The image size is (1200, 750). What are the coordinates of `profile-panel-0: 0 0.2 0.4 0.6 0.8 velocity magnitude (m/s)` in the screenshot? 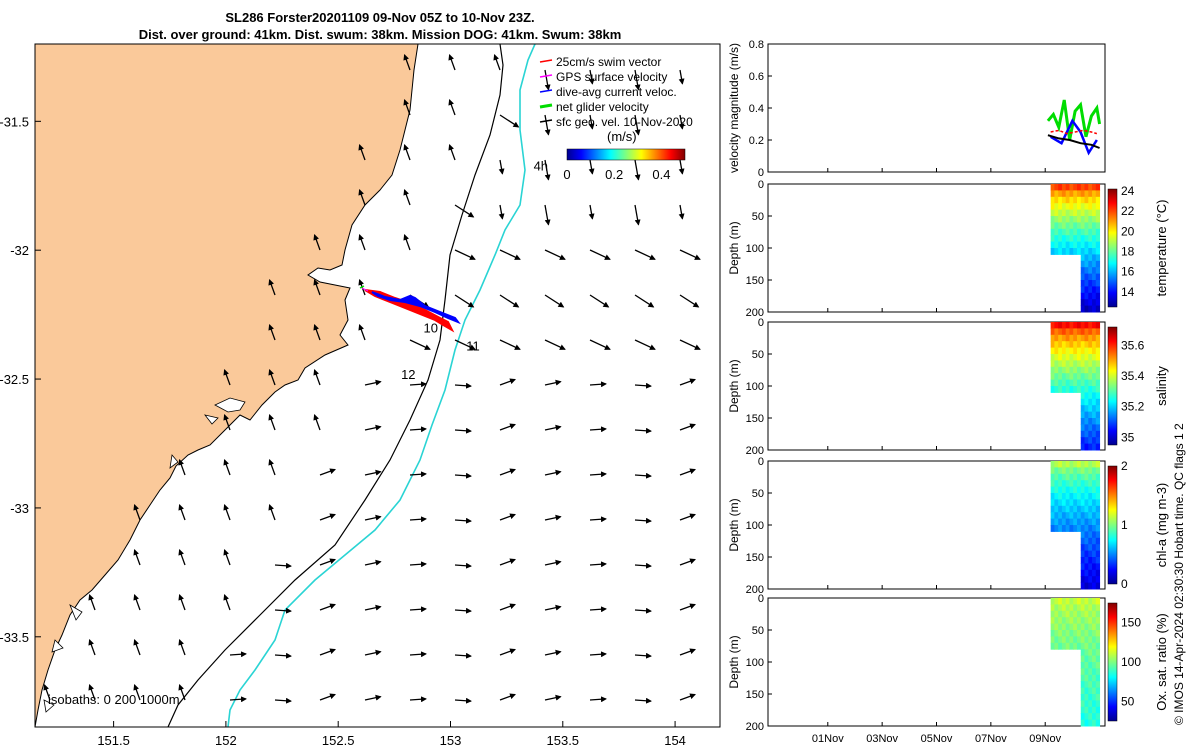 It's located at (916, 109).